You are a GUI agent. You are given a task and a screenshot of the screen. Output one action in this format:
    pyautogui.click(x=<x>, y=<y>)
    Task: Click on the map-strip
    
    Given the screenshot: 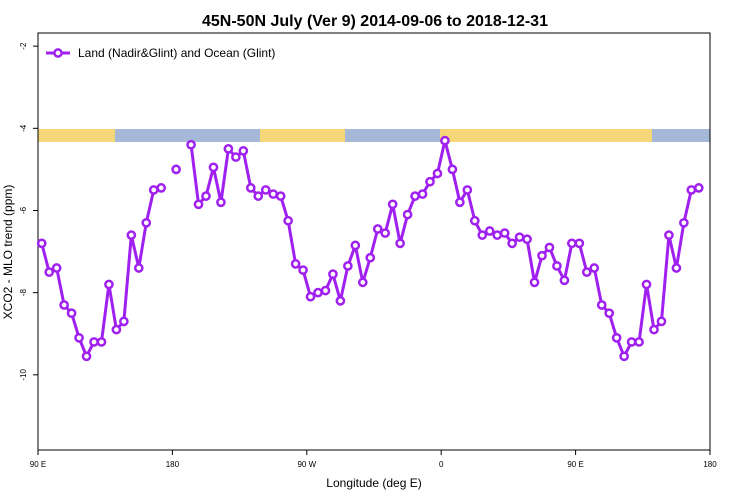 What is the action you would take?
    pyautogui.click(x=374, y=135)
    